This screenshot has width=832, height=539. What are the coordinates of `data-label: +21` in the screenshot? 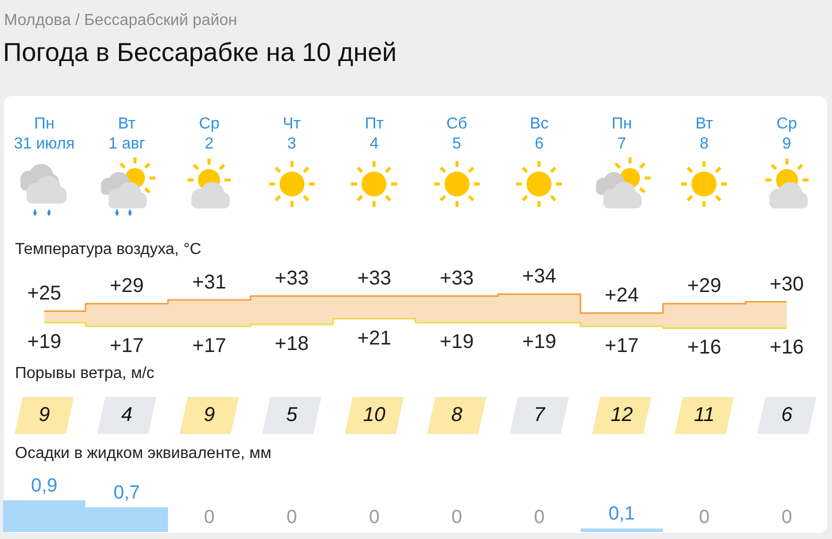 It's located at (374, 338).